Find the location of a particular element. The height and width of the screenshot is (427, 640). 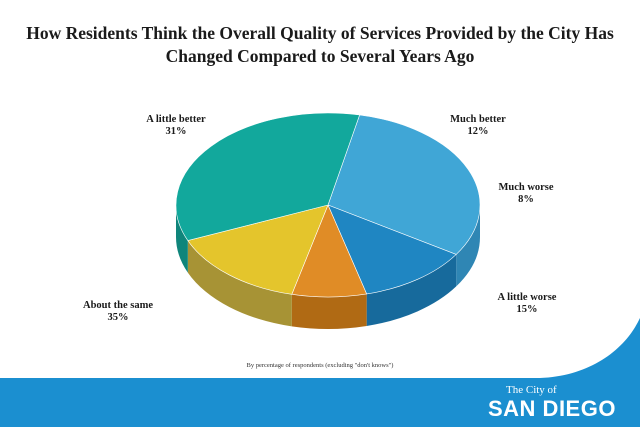

pie-sides is located at coordinates (328, 267).